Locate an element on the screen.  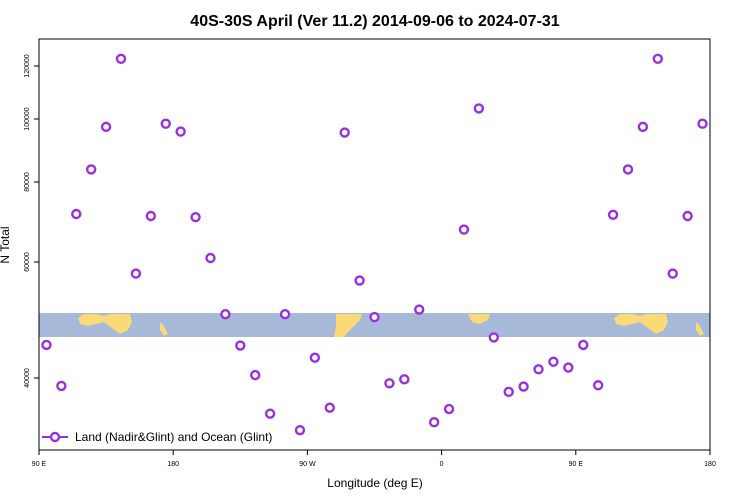
y-tick-label: 80000 is located at coordinates (27, 182).